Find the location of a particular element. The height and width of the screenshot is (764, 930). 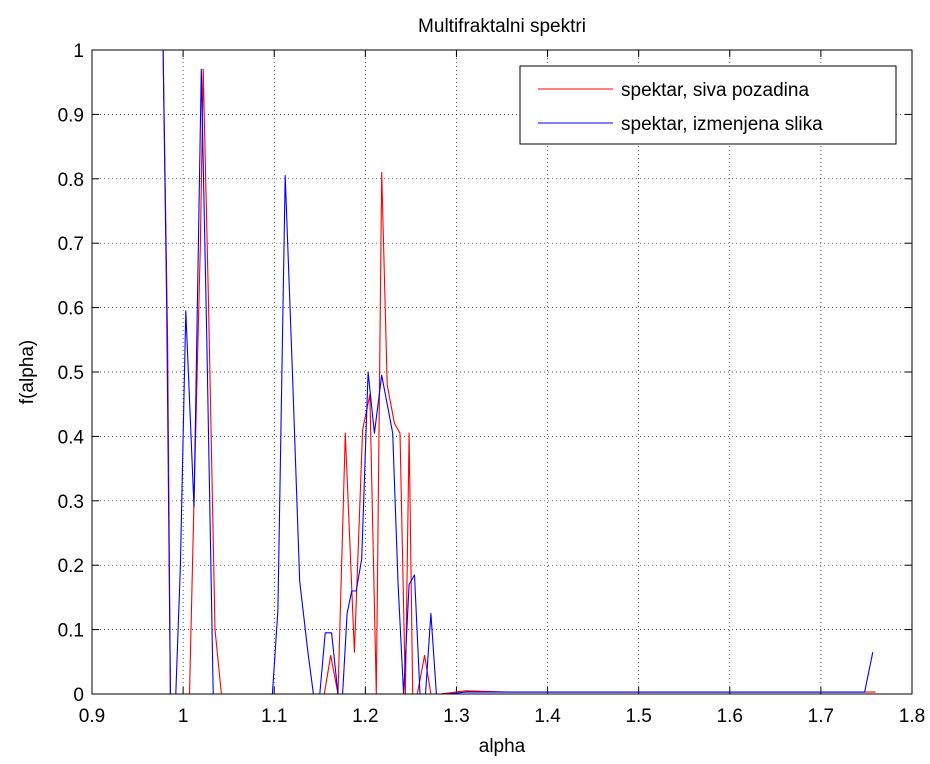

y-tick-label: 0.7 is located at coordinates (71, 244).